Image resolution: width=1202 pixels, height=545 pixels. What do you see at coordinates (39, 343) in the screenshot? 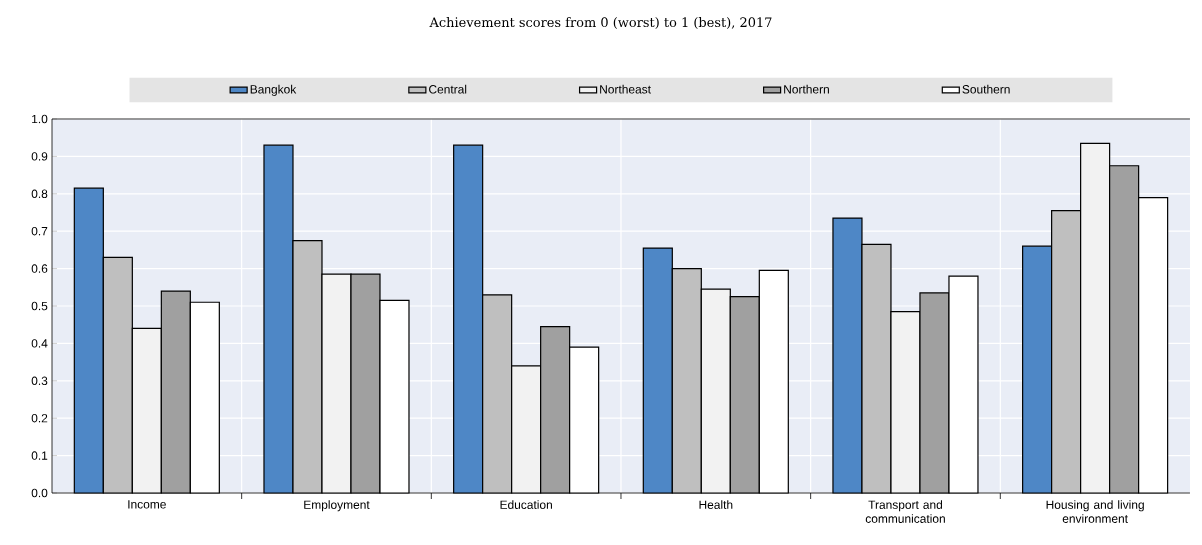
I see `y-tick-label: 0.4` at bounding box center [39, 343].